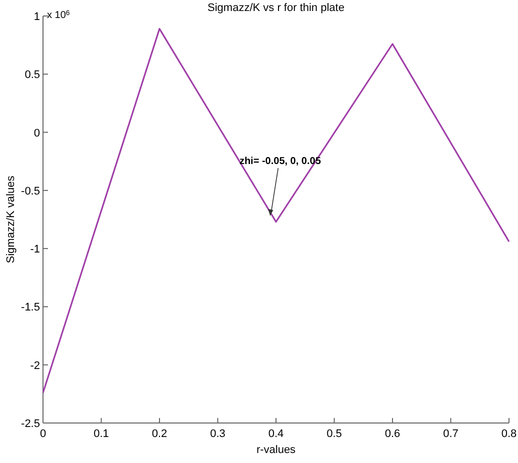 This screenshot has width=518, height=463. What do you see at coordinates (160, 434) in the screenshot?
I see `x-tick-label: 0.2` at bounding box center [160, 434].